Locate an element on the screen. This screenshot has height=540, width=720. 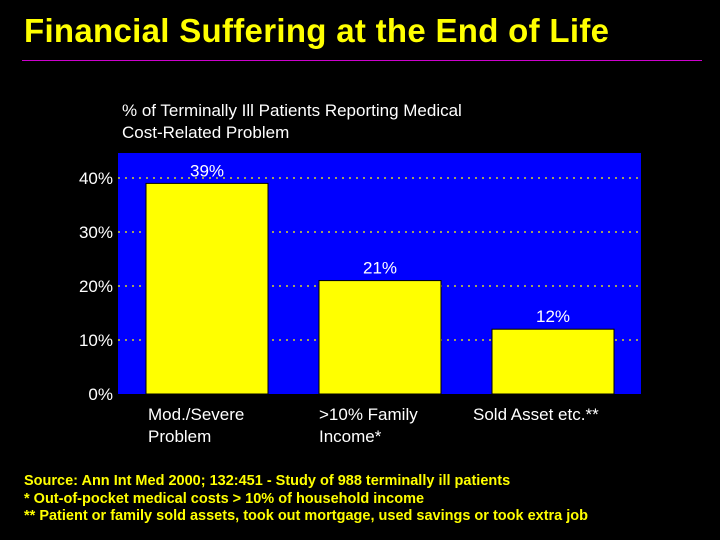
data-label: 39% is located at coordinates (207, 170).